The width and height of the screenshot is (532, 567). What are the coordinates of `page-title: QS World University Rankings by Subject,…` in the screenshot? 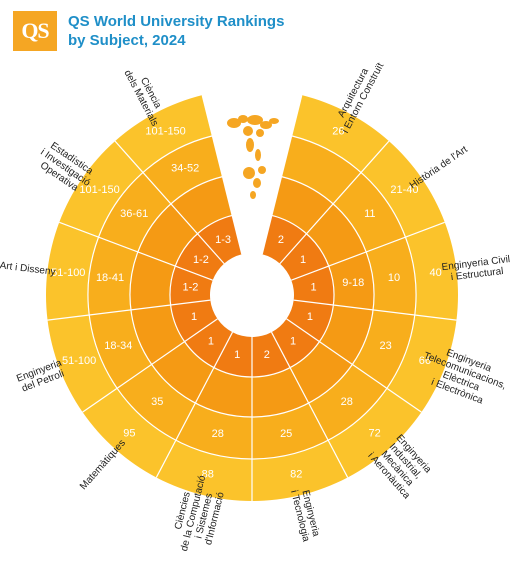 It's located at (176, 31).